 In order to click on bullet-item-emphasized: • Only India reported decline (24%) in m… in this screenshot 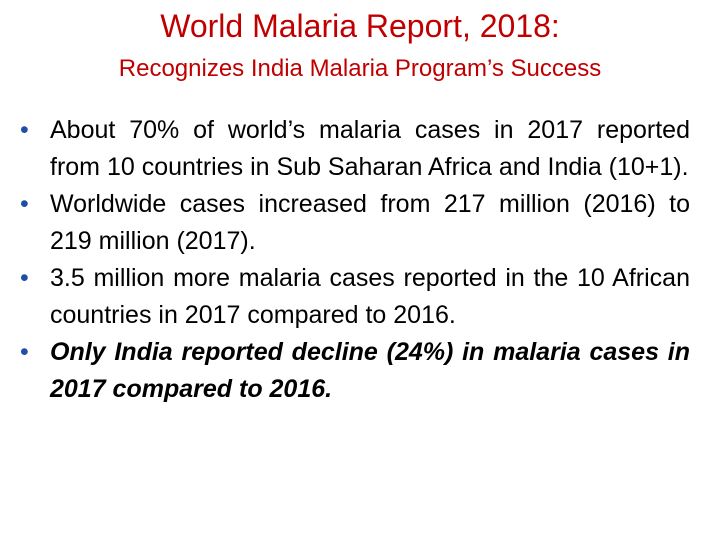, I will do `click(355, 371)`.